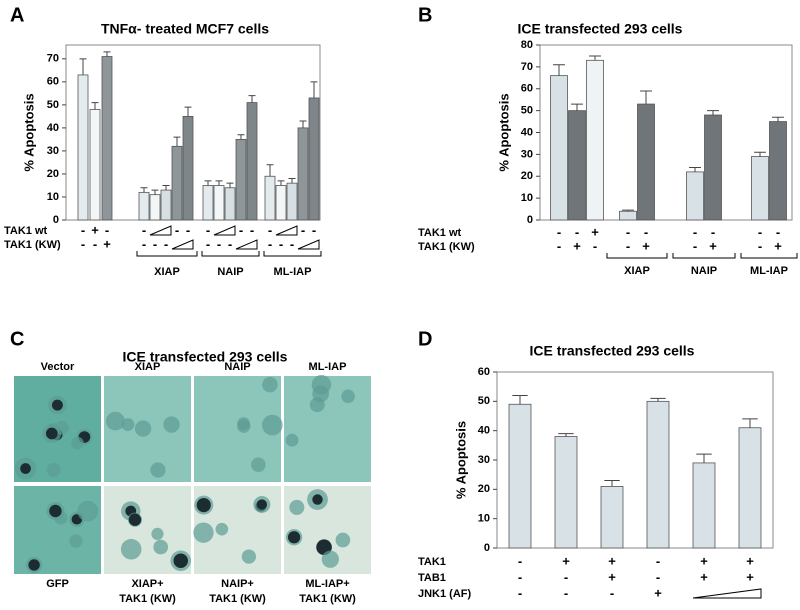 This screenshot has width=800, height=610. What do you see at coordinates (484, 519) in the screenshot?
I see `y-tick-label: 10` at bounding box center [484, 519].